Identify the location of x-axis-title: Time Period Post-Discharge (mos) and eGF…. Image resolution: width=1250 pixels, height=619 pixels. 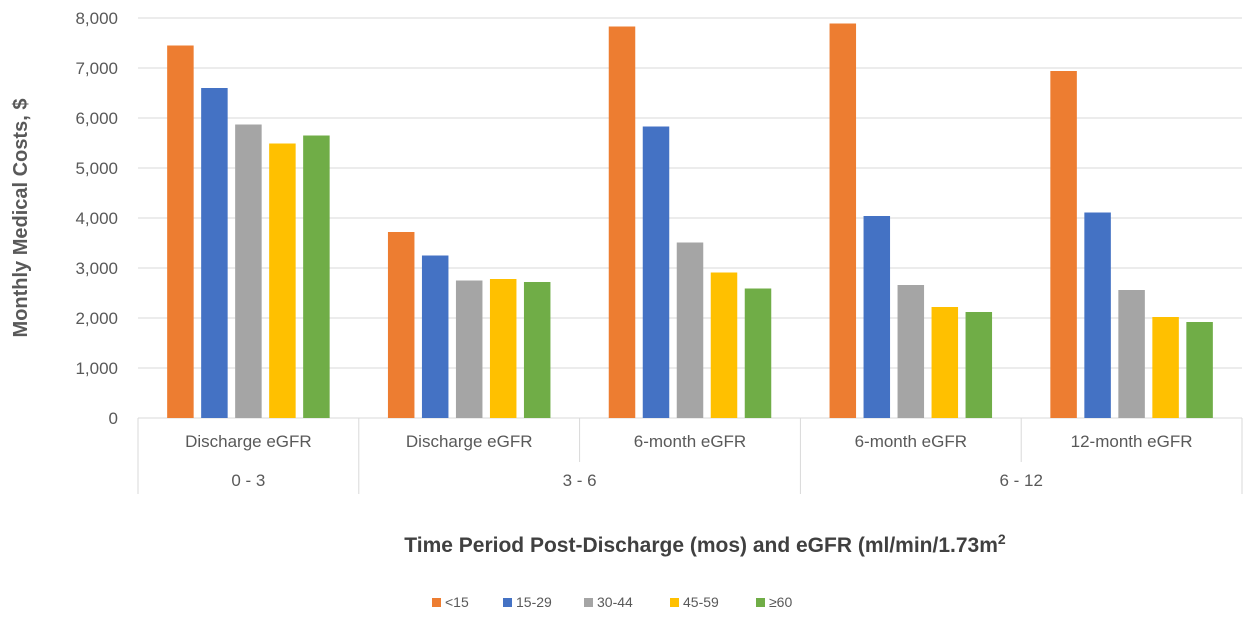
(705, 544).